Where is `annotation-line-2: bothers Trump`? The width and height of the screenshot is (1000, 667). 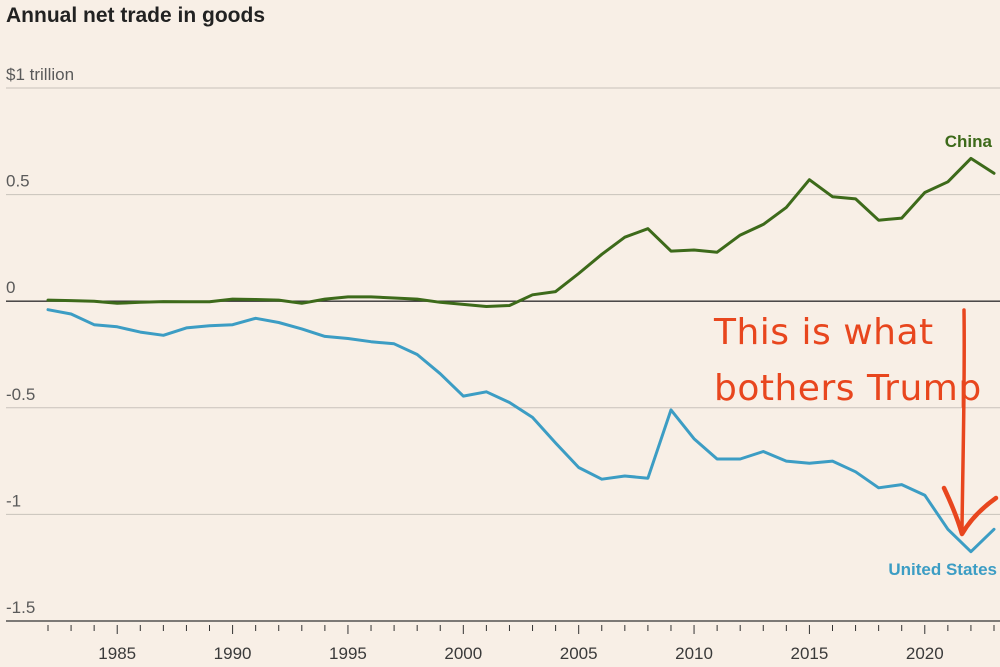 annotation-line-2: bothers Trump is located at coordinates (848, 388).